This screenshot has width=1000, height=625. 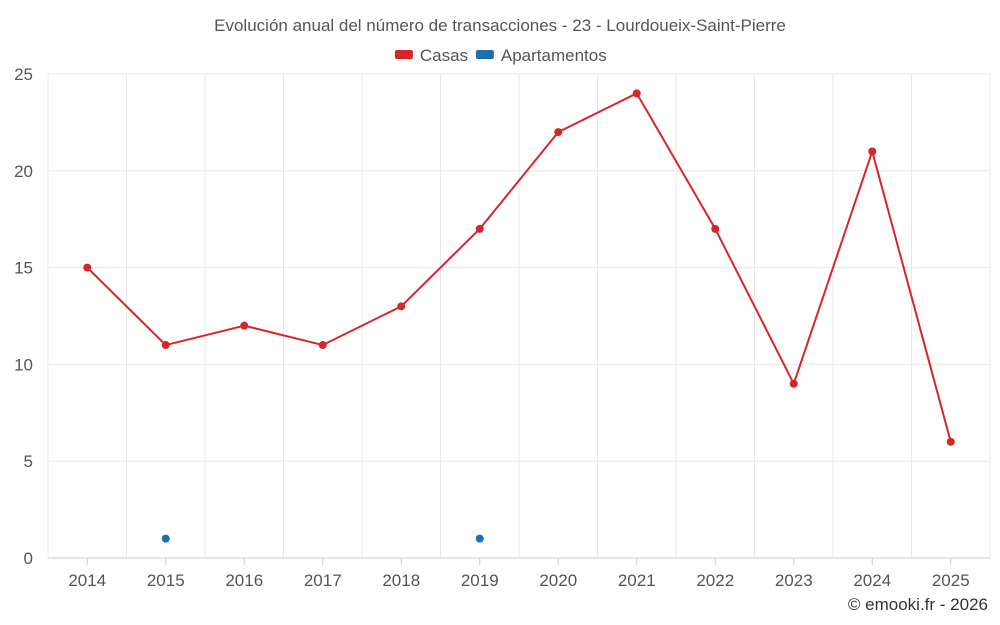 What do you see at coordinates (23, 171) in the screenshot?
I see `y-tick-label: 20` at bounding box center [23, 171].